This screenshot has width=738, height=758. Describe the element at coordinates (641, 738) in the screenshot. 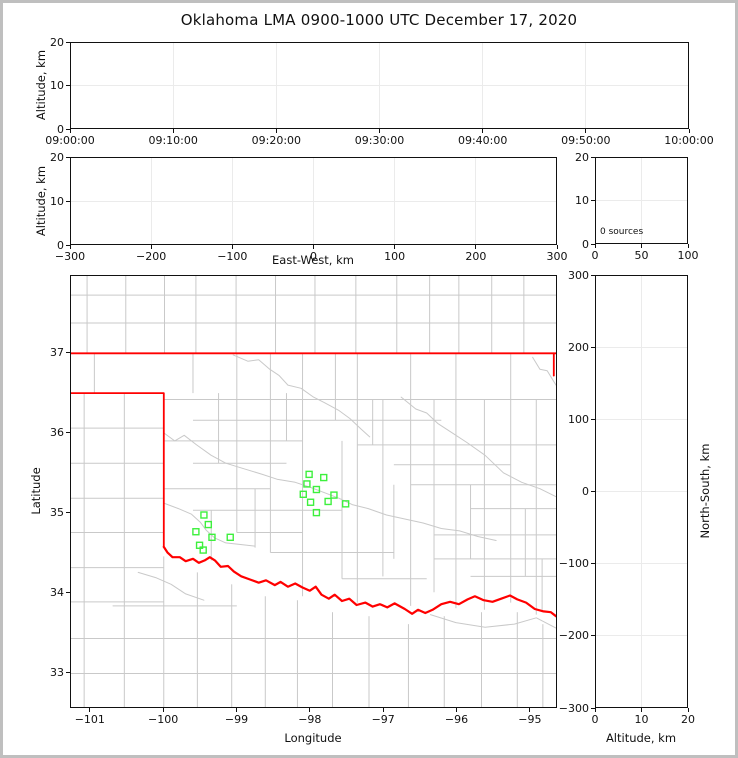

I see `ns-panel-xlabel: Altitude, km` at that location.